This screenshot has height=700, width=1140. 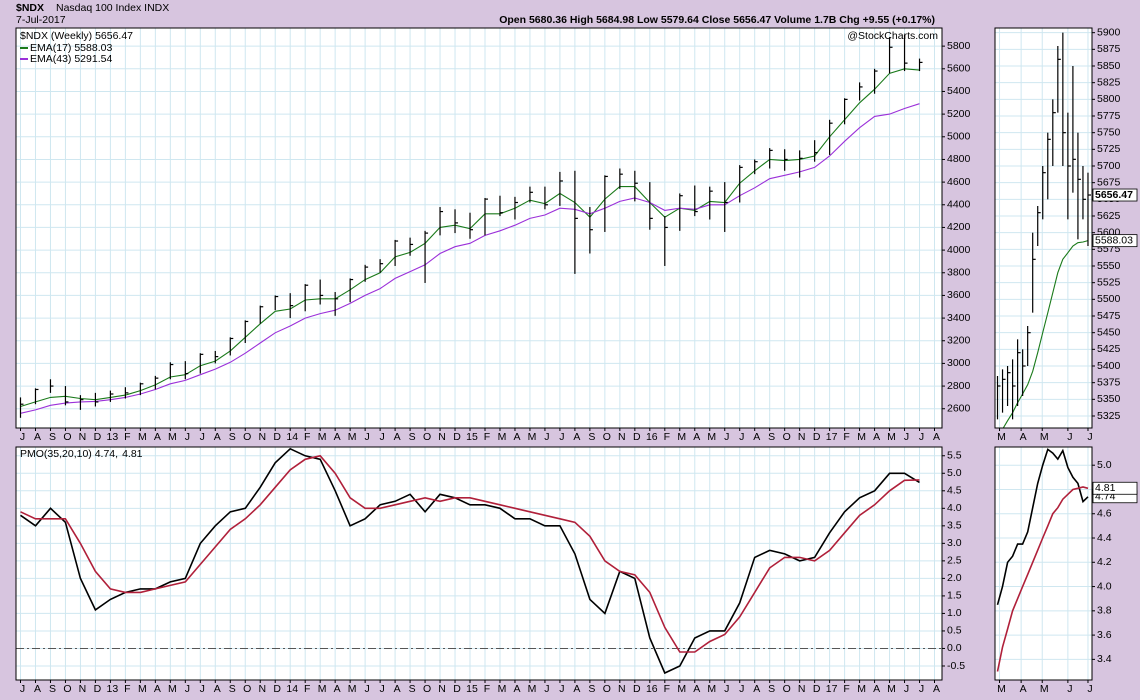 I want to click on y-tick-label: 4600, so click(x=959, y=182).